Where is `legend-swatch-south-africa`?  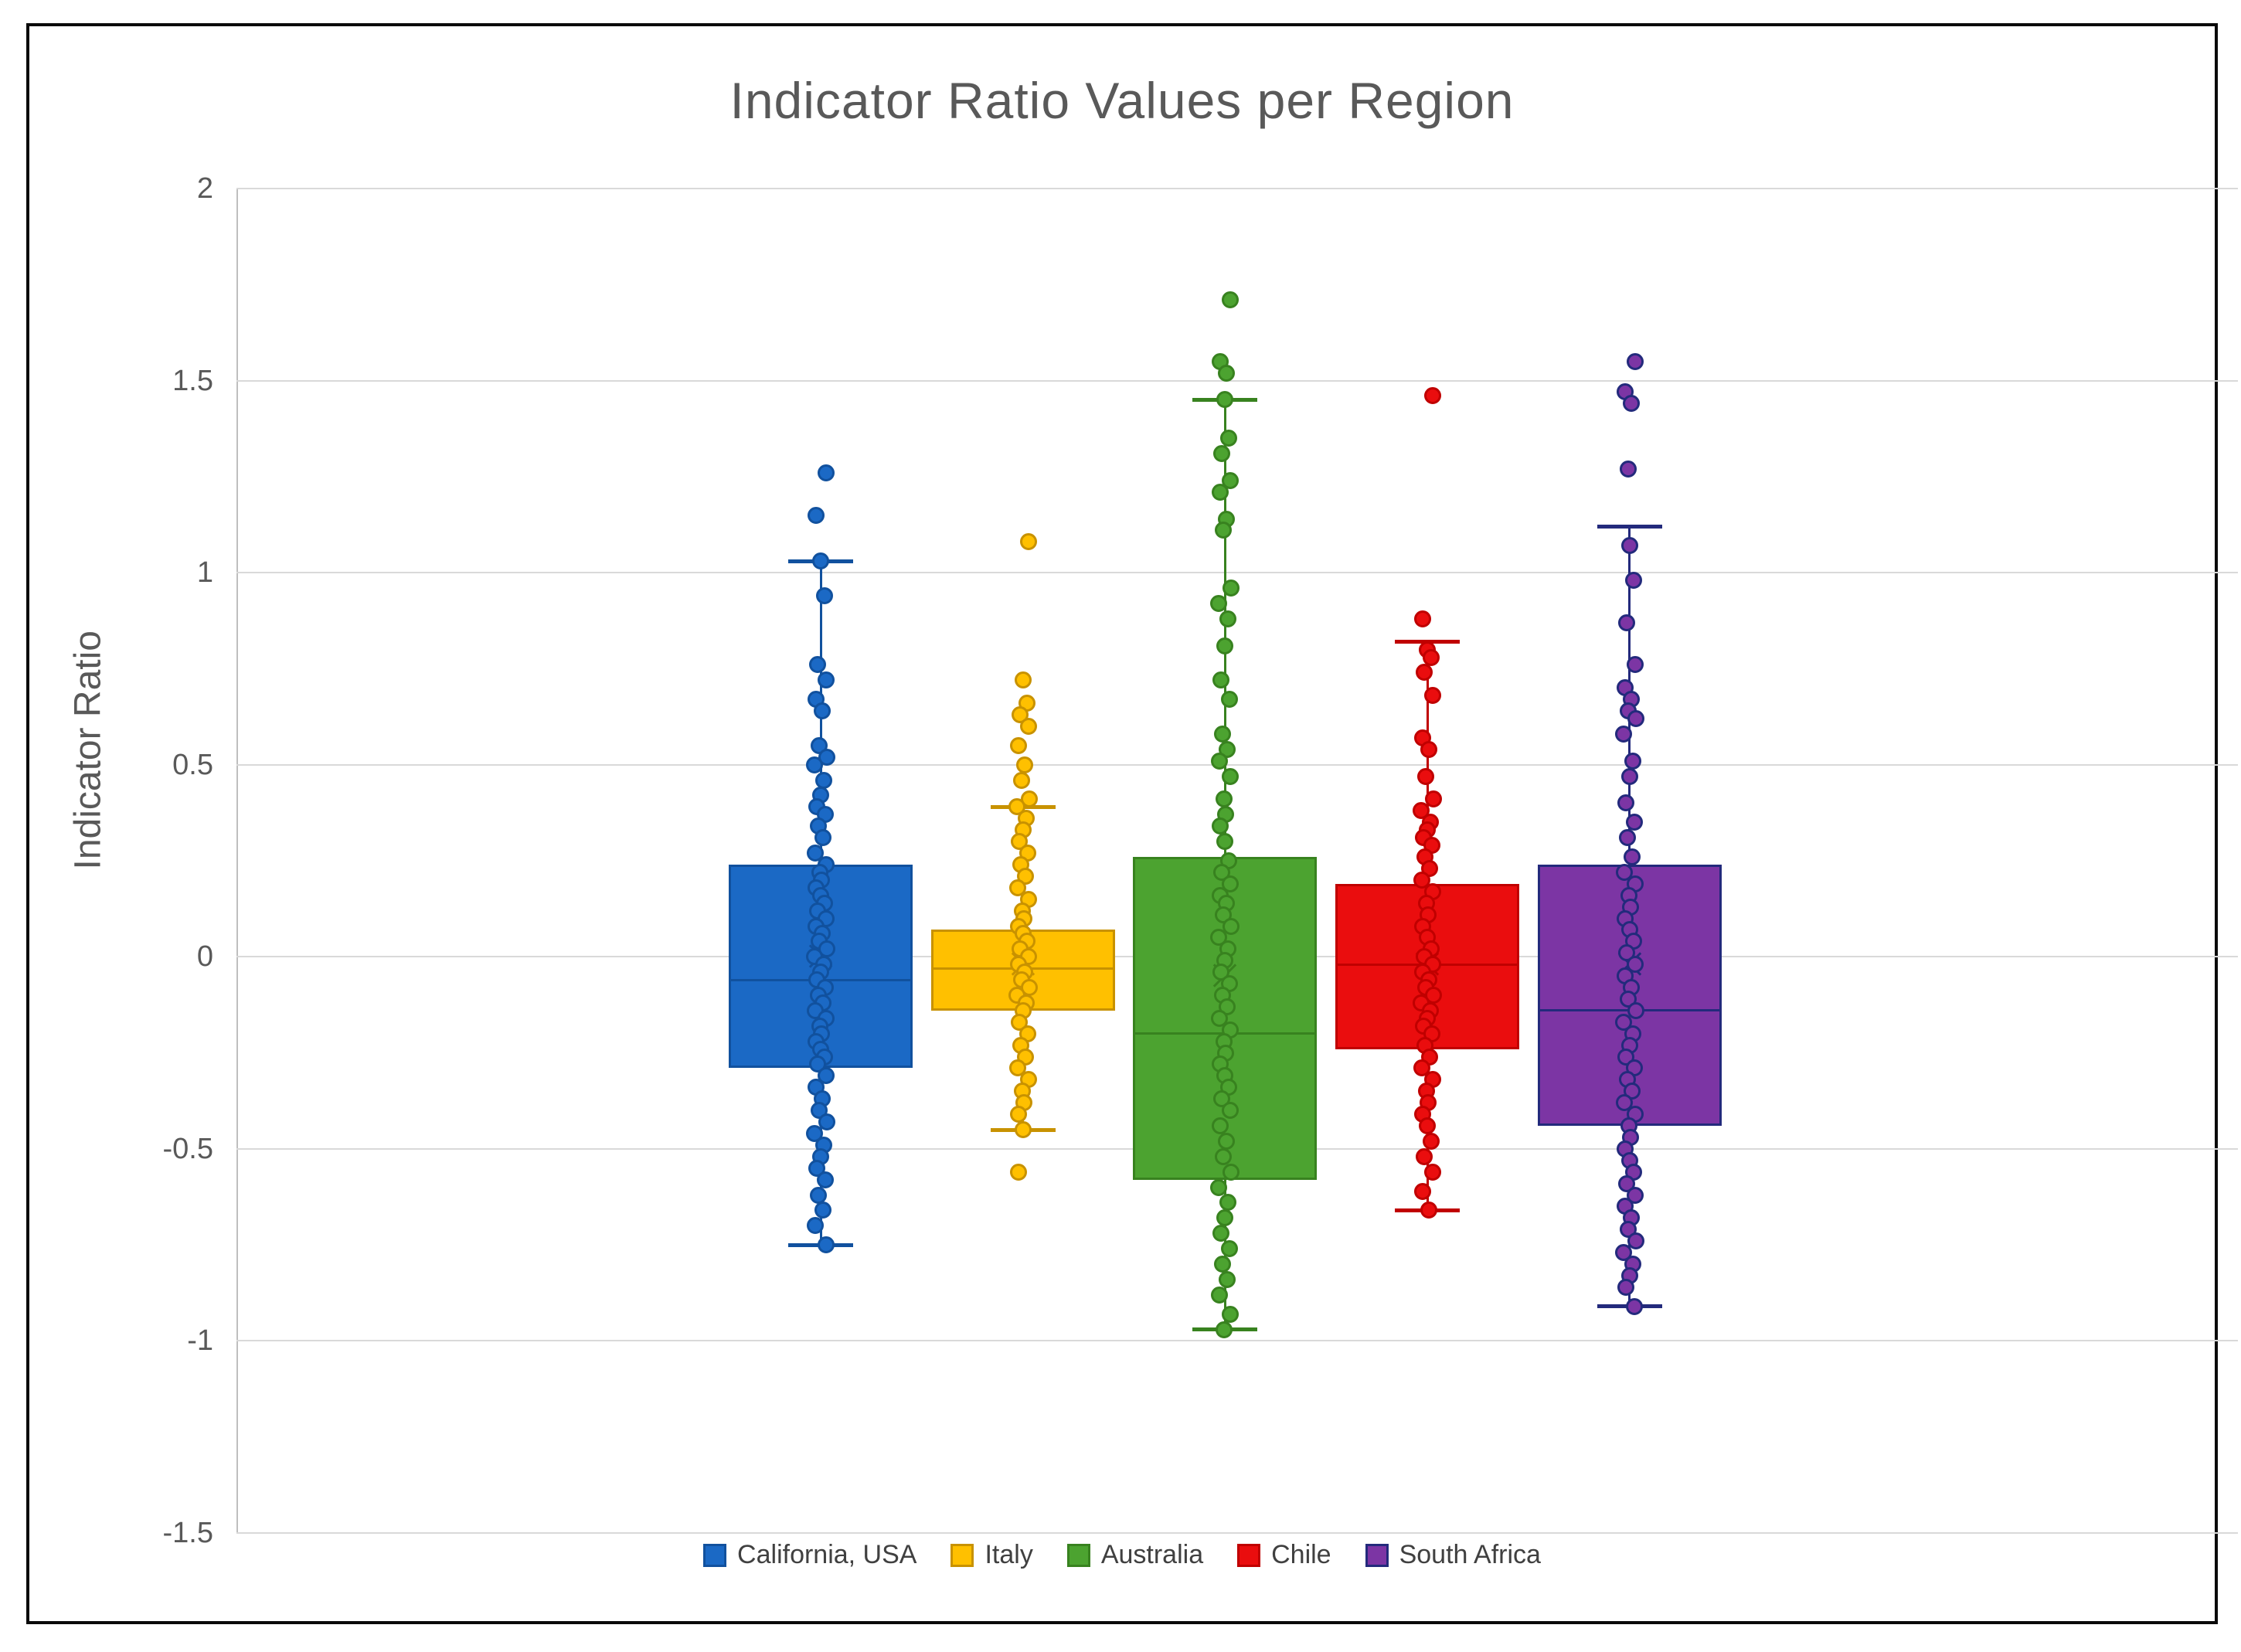
legend-swatch-south-africa is located at coordinates (1377, 1555).